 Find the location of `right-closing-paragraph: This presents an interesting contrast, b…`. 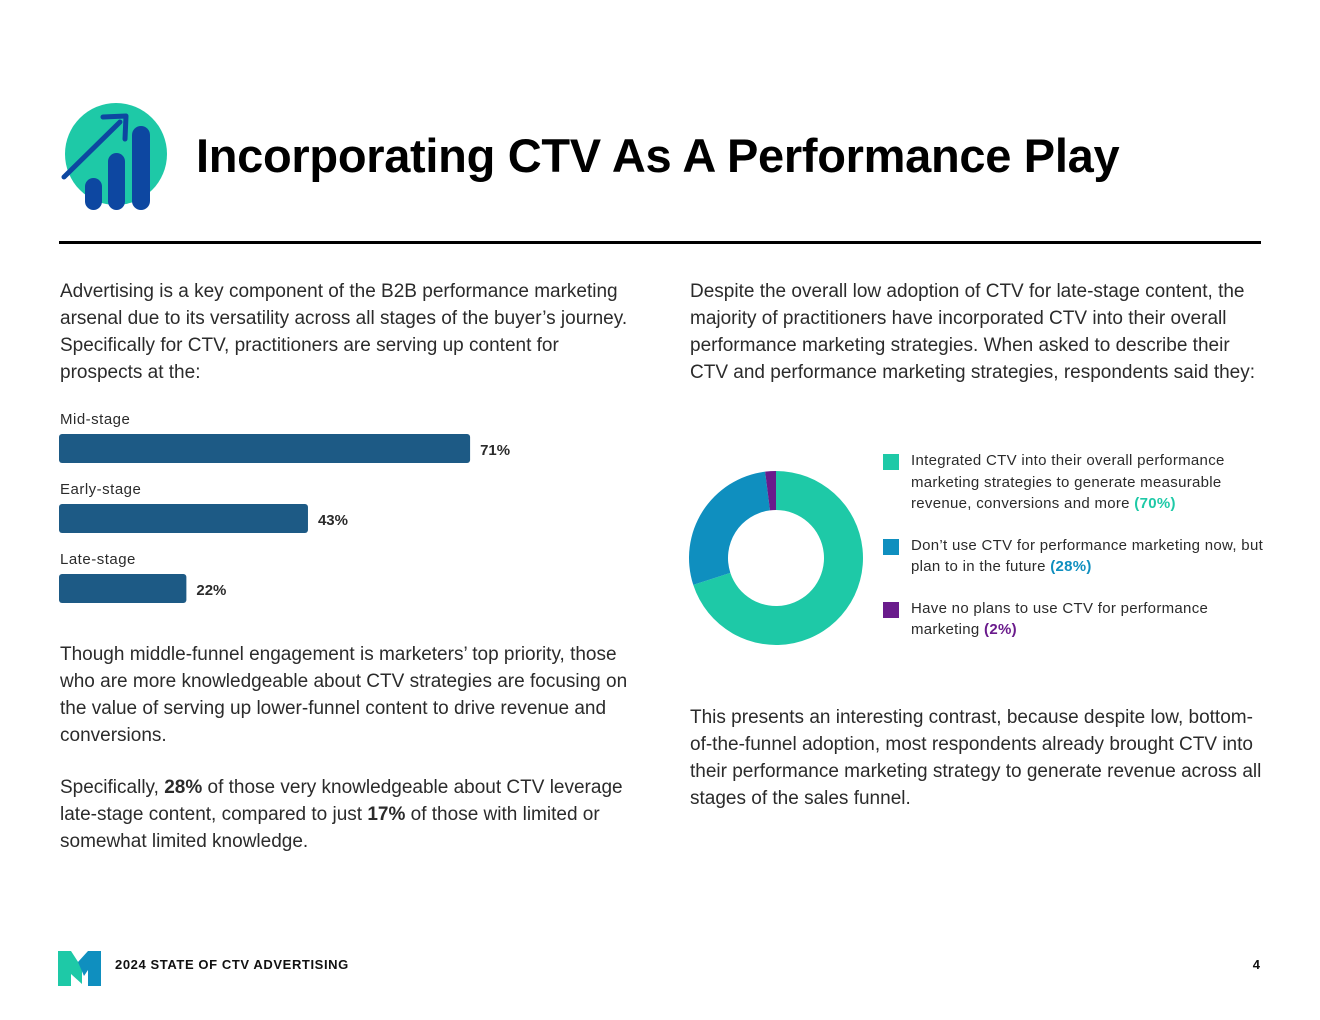

right-closing-paragraph: This presents an interesting contrast, b… is located at coordinates (976, 758).